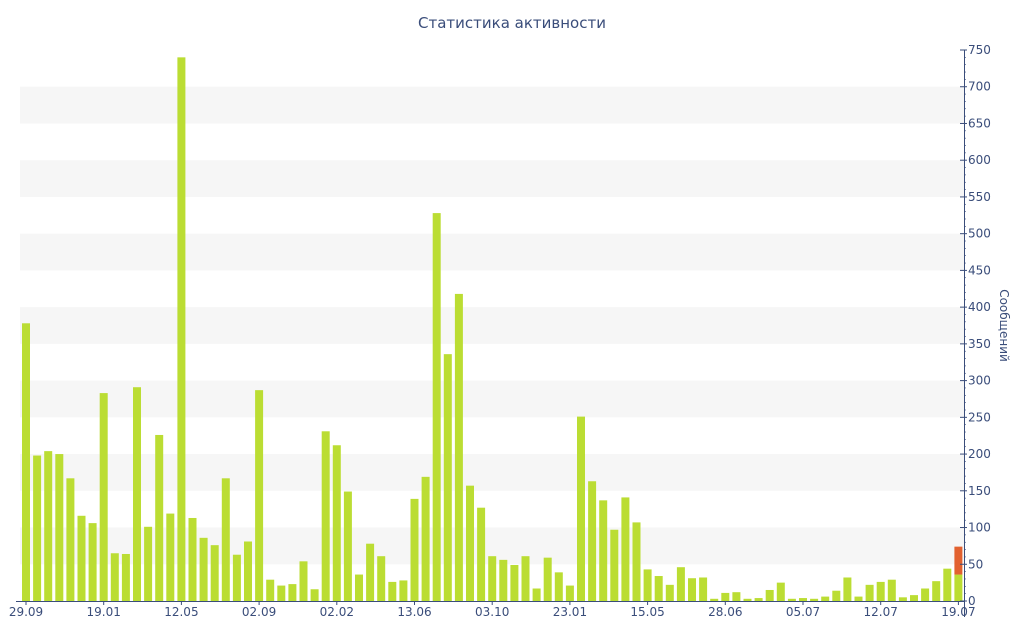  Describe the element at coordinates (979, 50) in the screenshot. I see `y-tick-label: 750` at that location.